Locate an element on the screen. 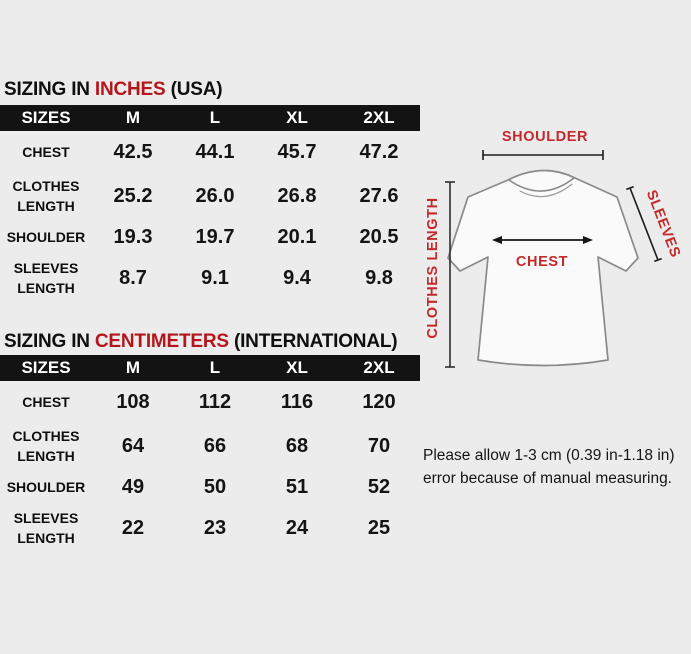 The image size is (691, 654). cell-value: 20.1 is located at coordinates (297, 236).